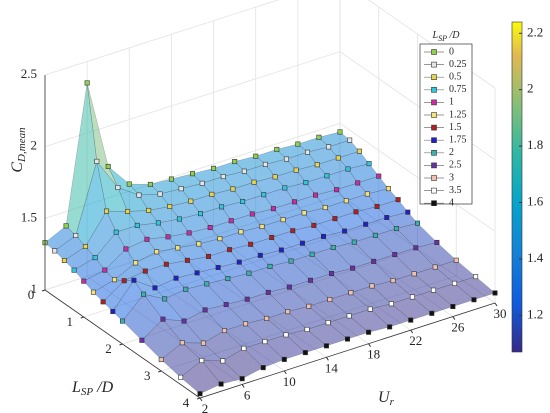 Image resolution: width=550 pixels, height=413 pixels. I want to click on legend-label: 4, so click(451, 202).